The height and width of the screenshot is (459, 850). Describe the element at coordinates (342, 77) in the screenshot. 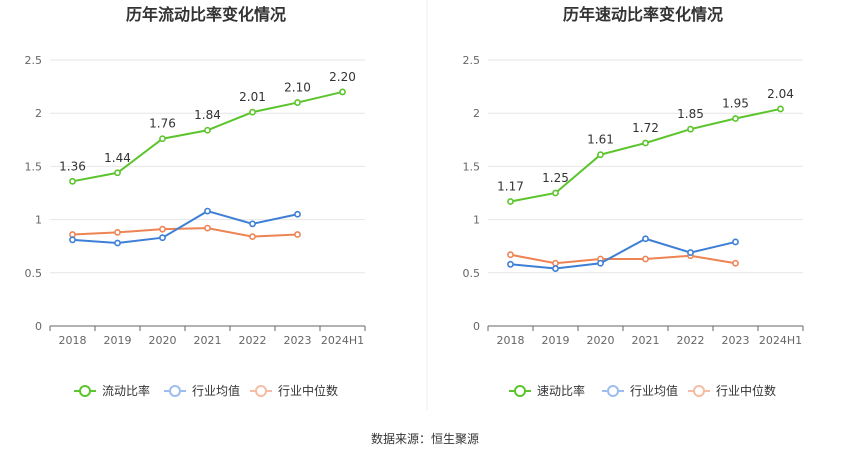

I see `data-label: 2.20` at that location.